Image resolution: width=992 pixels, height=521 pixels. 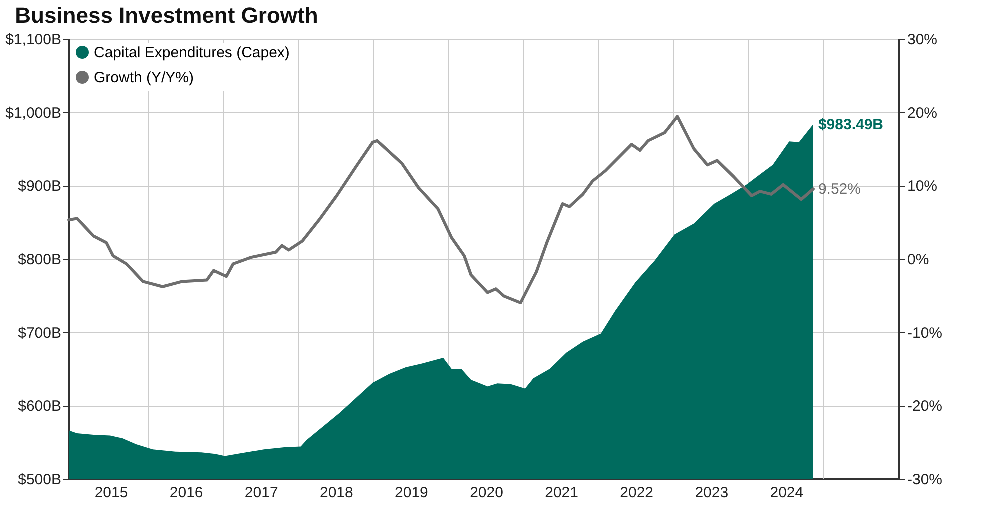 What do you see at coordinates (561, 493) in the screenshot?
I see `x-tick-label: 2021` at bounding box center [561, 493].